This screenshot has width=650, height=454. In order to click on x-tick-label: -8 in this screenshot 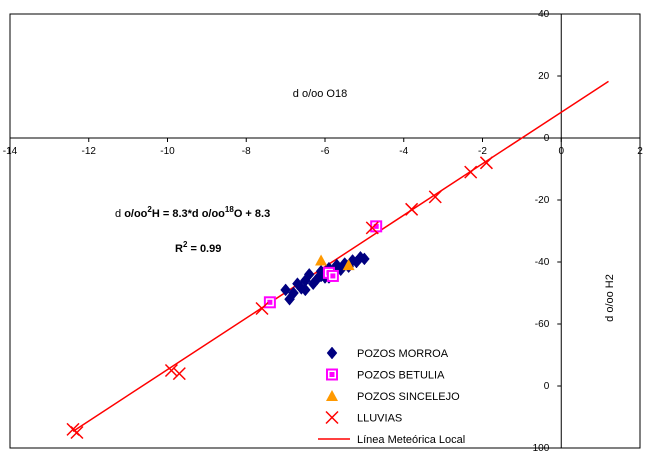, I will do `click(246, 151)`.